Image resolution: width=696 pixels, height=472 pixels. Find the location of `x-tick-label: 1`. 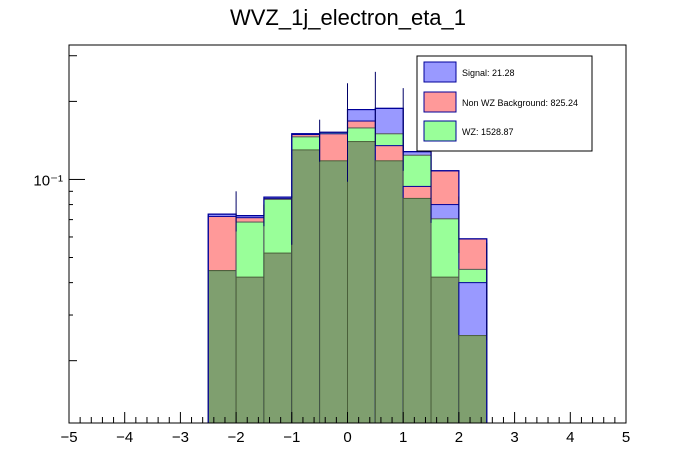

x-tick-label: 1 is located at coordinates (403, 437).